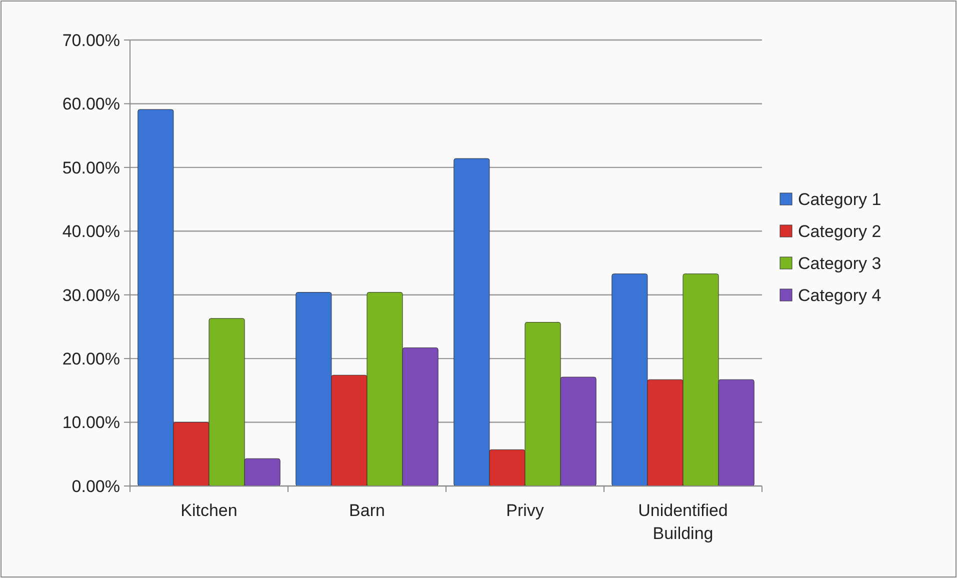 This screenshot has height=578, width=957. I want to click on legend-label: Category 2, so click(840, 231).